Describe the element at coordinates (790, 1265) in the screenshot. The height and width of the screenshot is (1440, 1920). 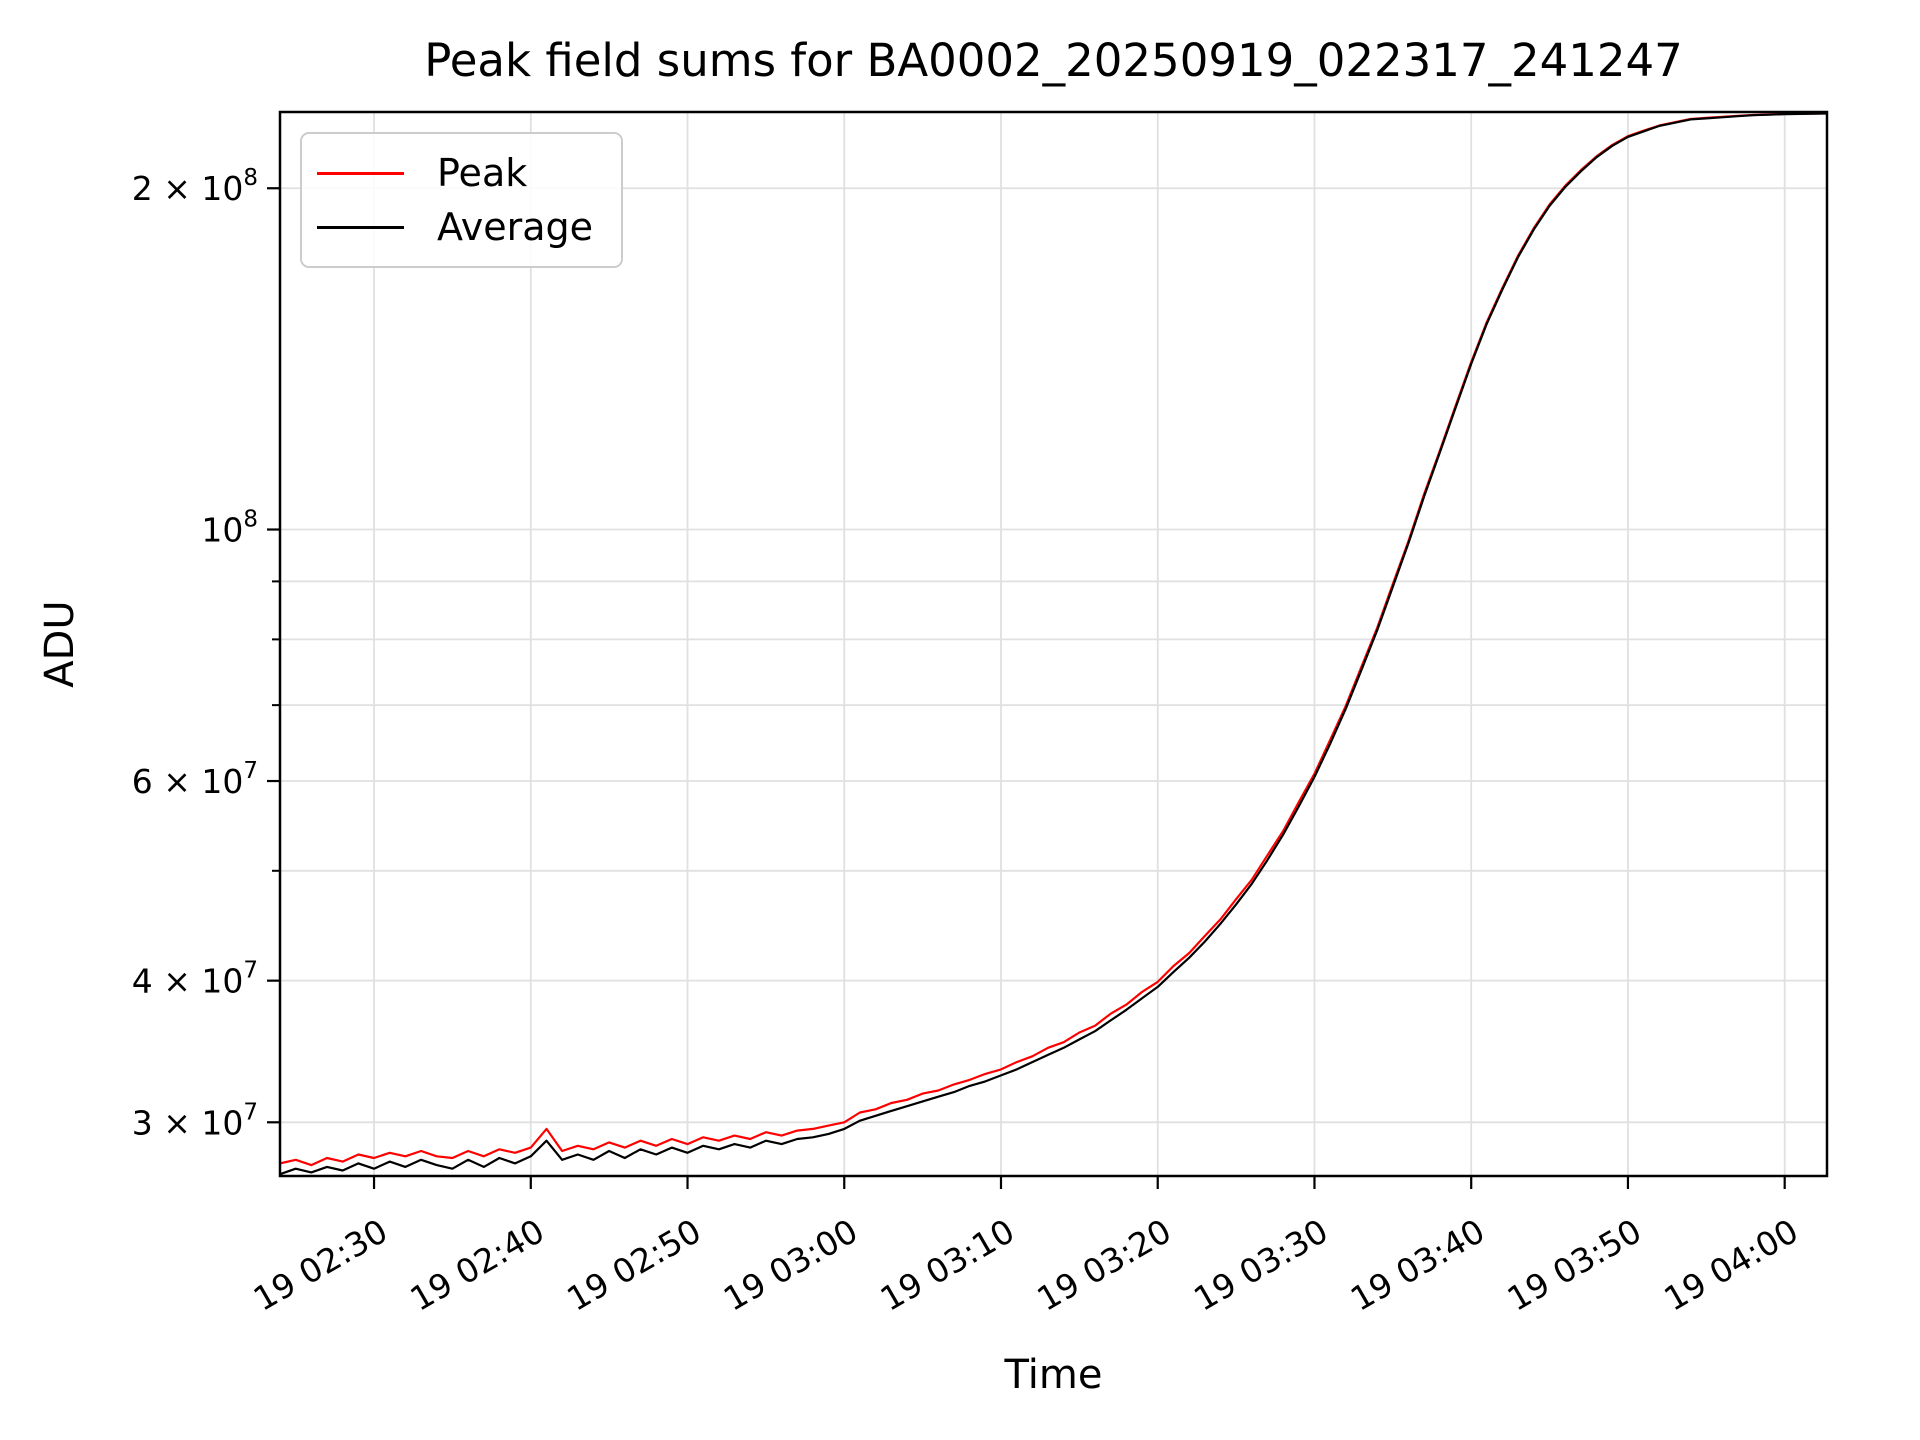
I see `x-tick-label: 19 03:00` at that location.